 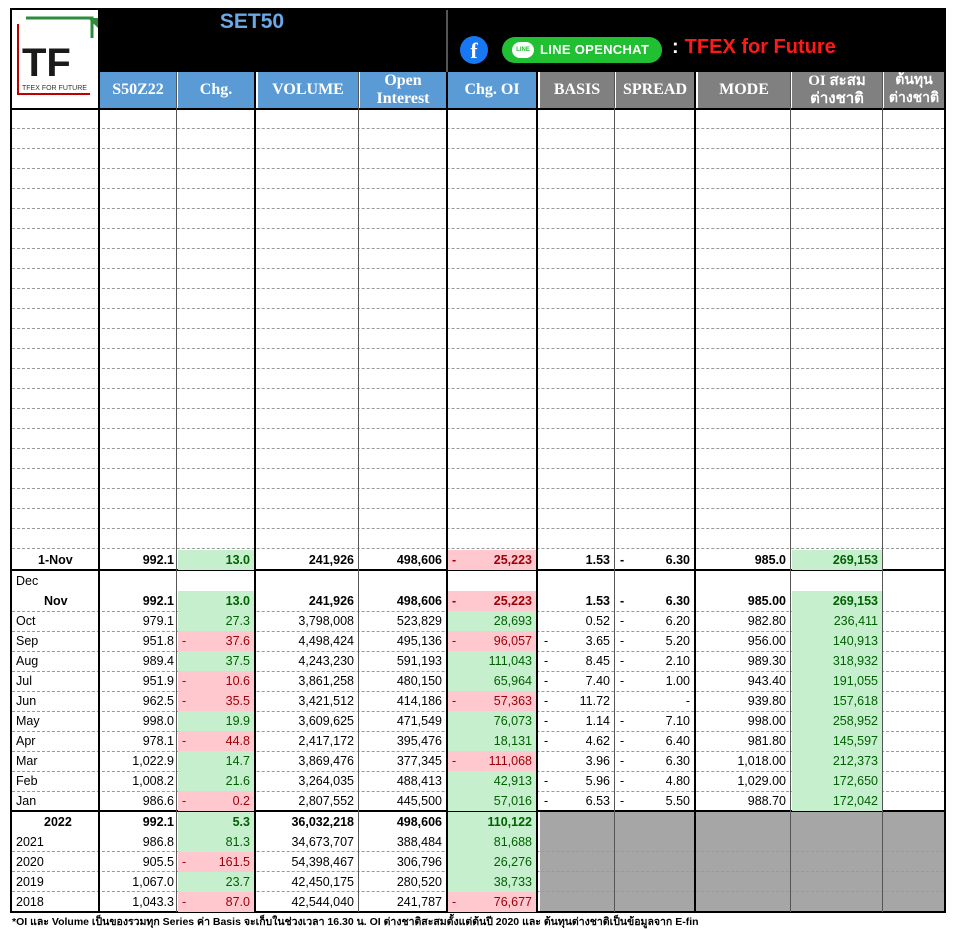 What do you see at coordinates (655, 781) in the screenshot?
I see `month-spread: - 4.80` at bounding box center [655, 781].